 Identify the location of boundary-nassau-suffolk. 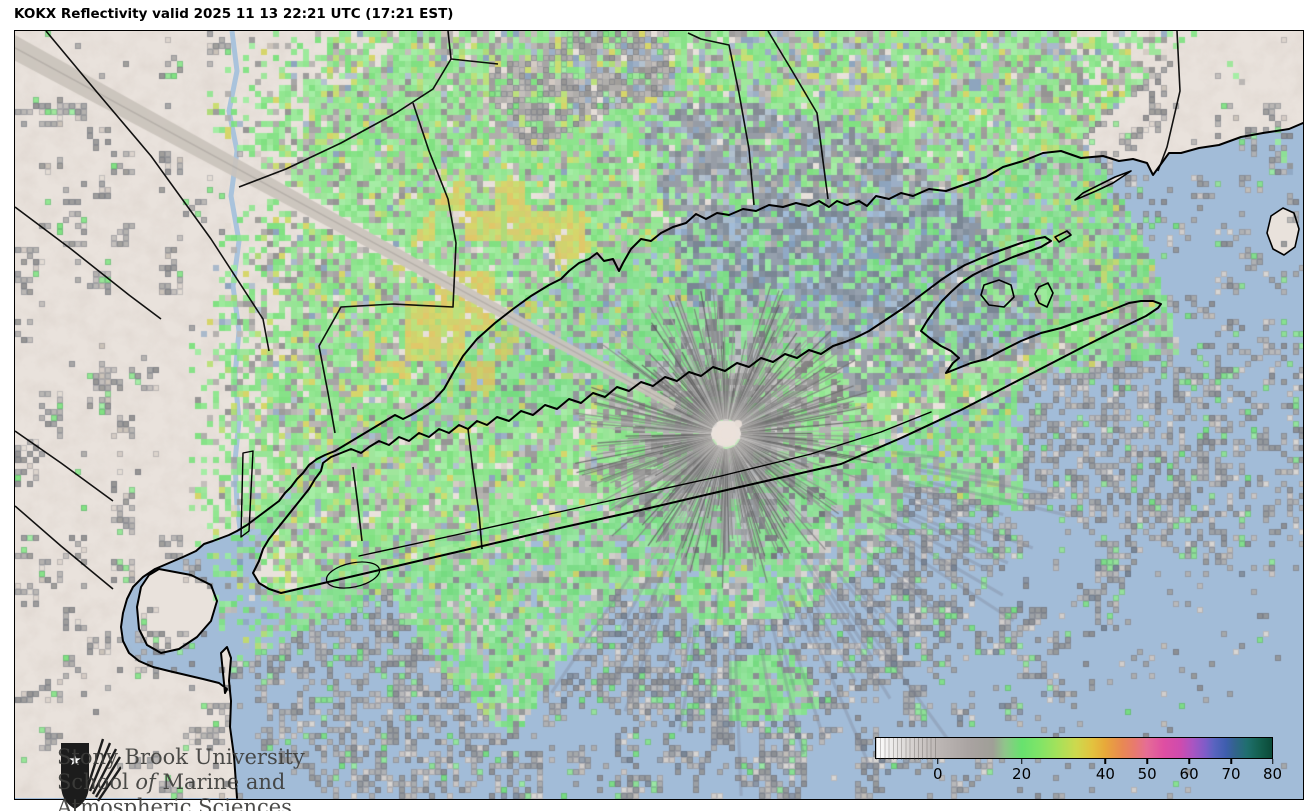
(475, 489).